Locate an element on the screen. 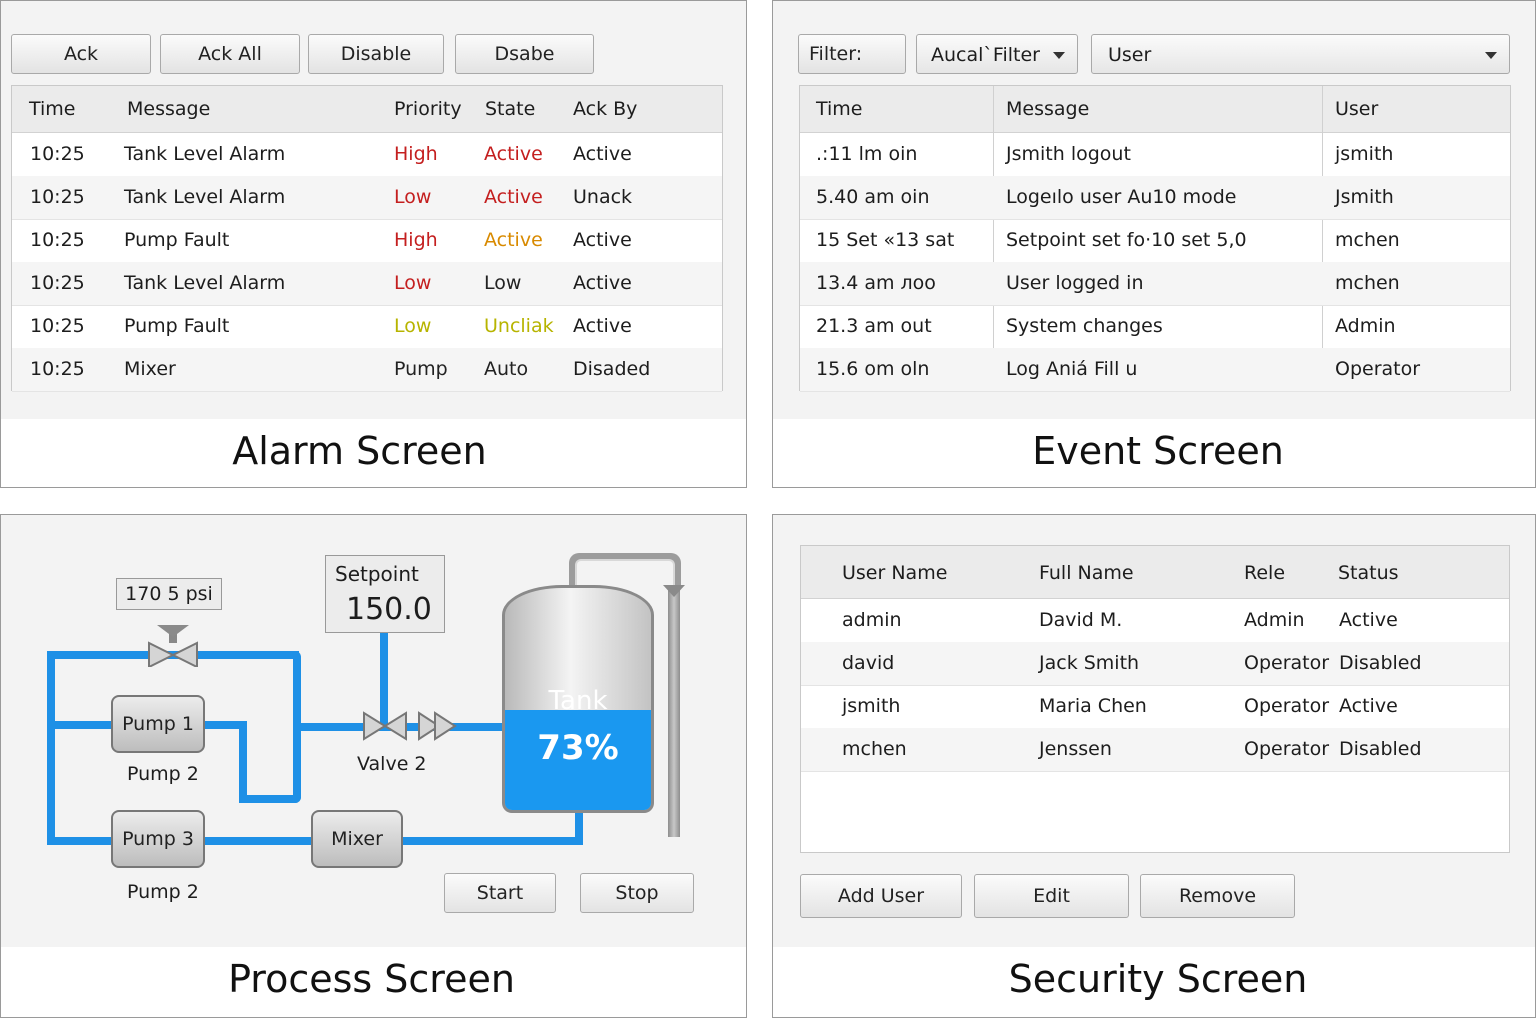  alarm-priority: Low is located at coordinates (413, 326).